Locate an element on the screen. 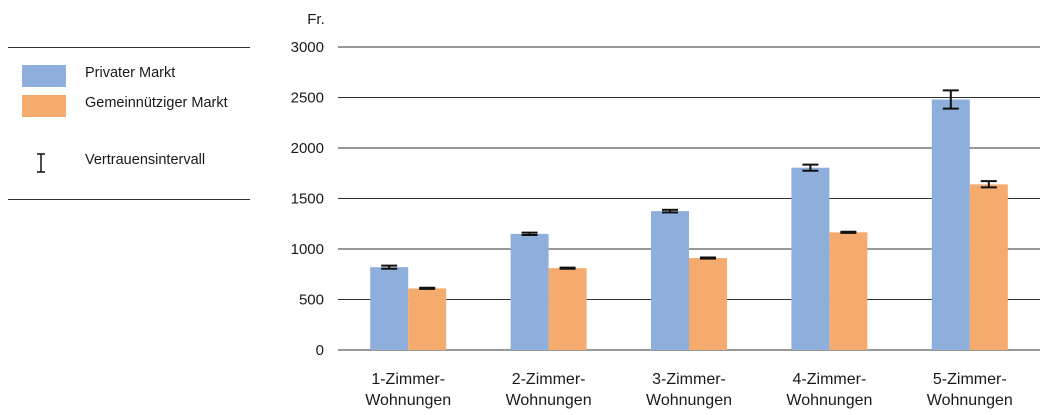 Image resolution: width=1056 pixels, height=415 pixels. legend-label-vertrauensintervall: Vertrauensintervall is located at coordinates (145, 160).